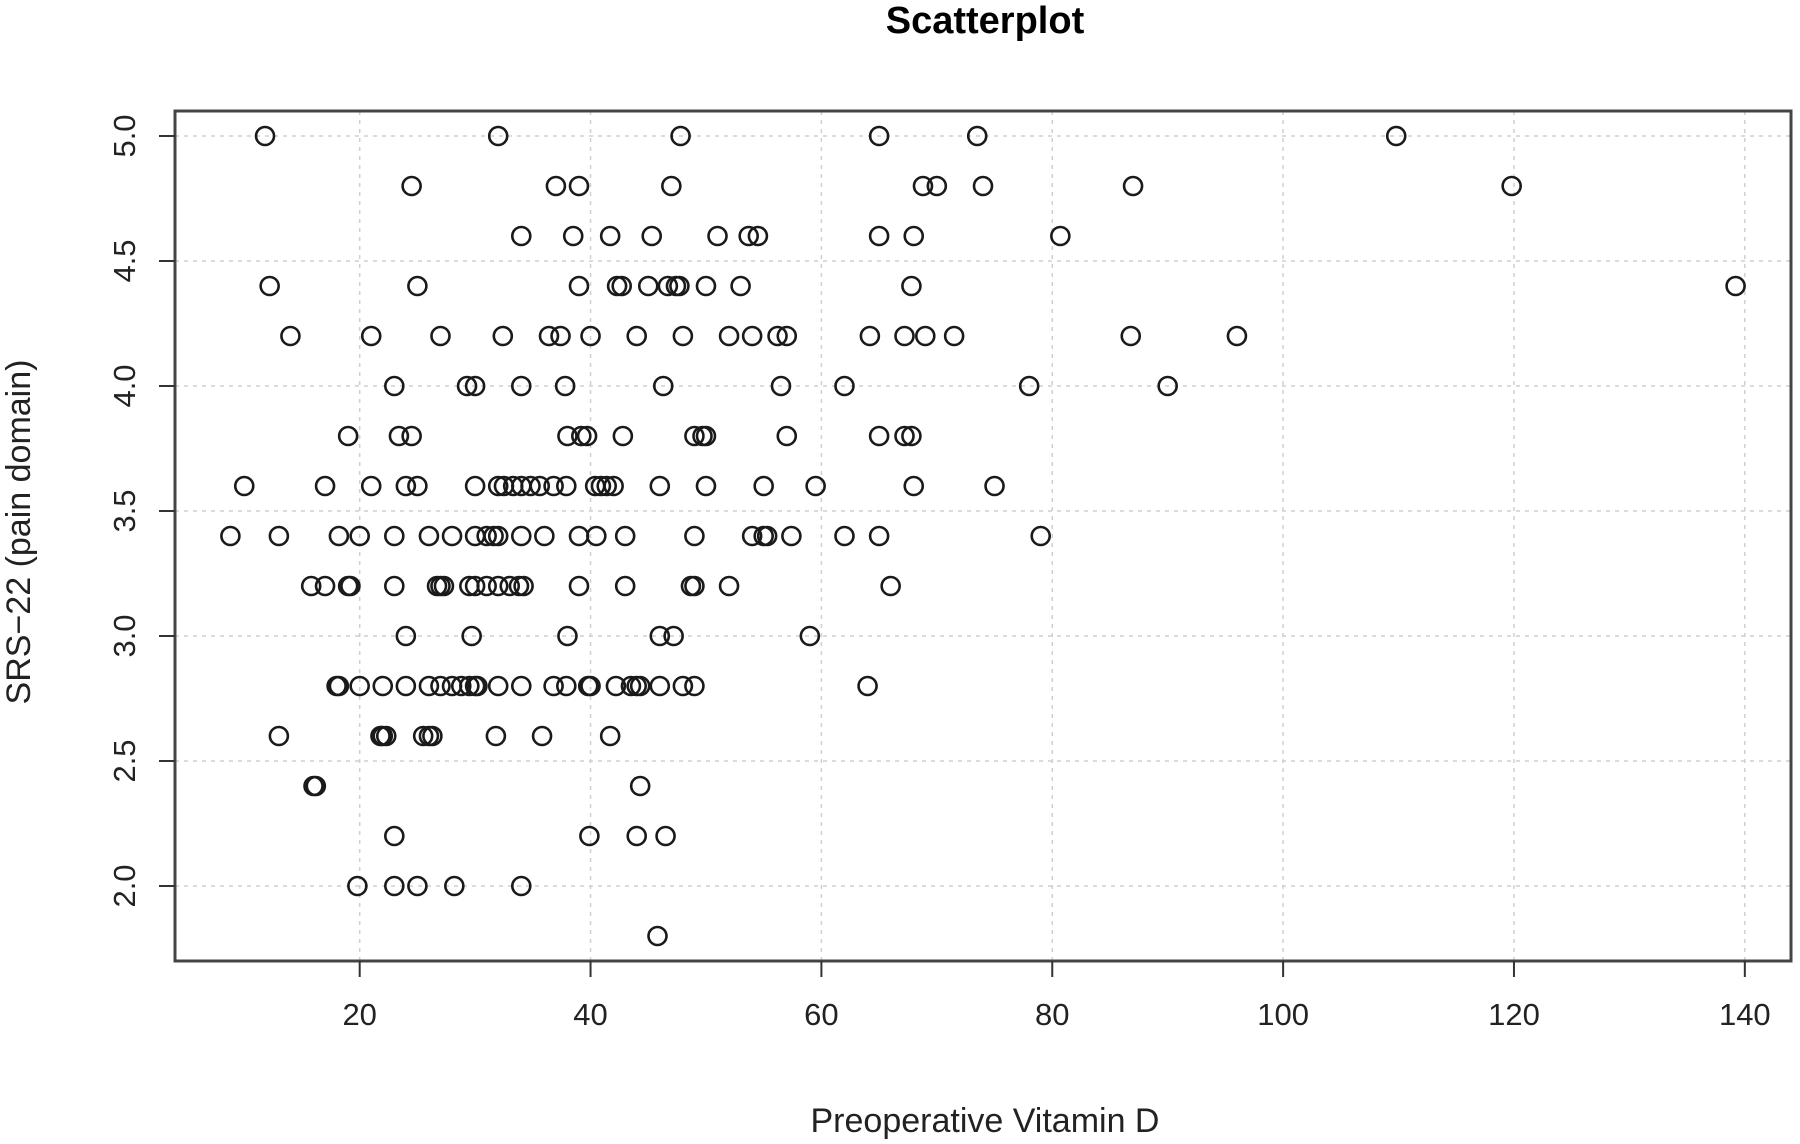  What do you see at coordinates (124, 760) in the screenshot?
I see `y-tick-label: 2.5` at bounding box center [124, 760].